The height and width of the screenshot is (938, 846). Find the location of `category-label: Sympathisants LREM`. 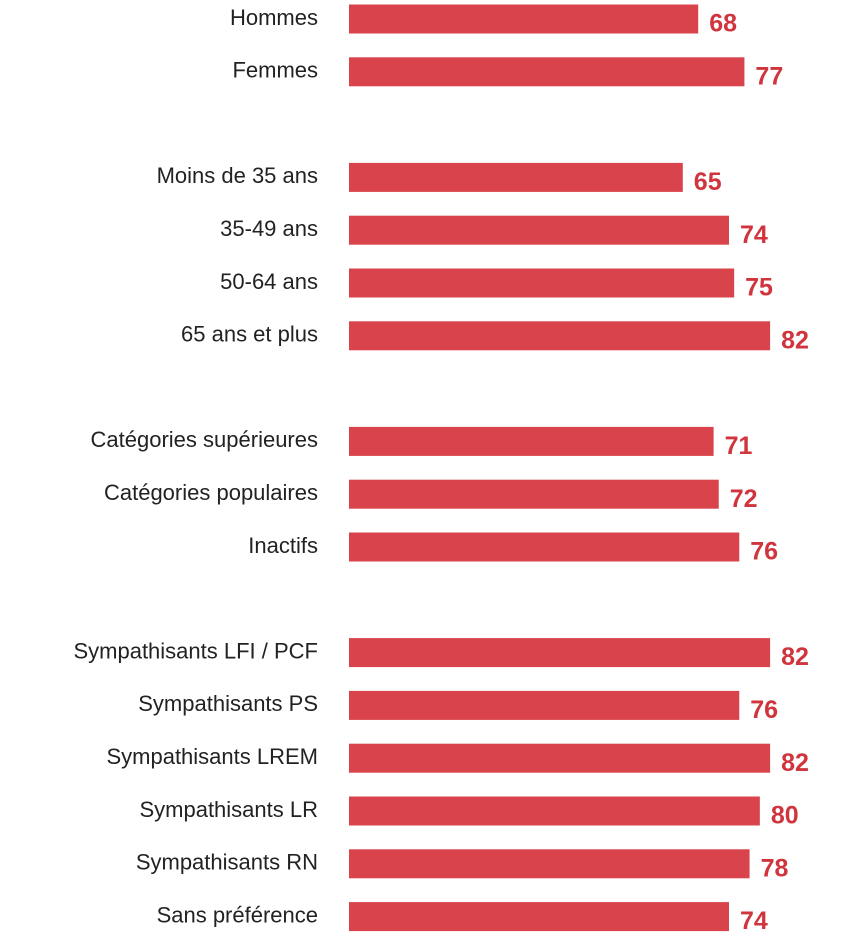

category-label: Sympathisants LREM is located at coordinates (212, 756).